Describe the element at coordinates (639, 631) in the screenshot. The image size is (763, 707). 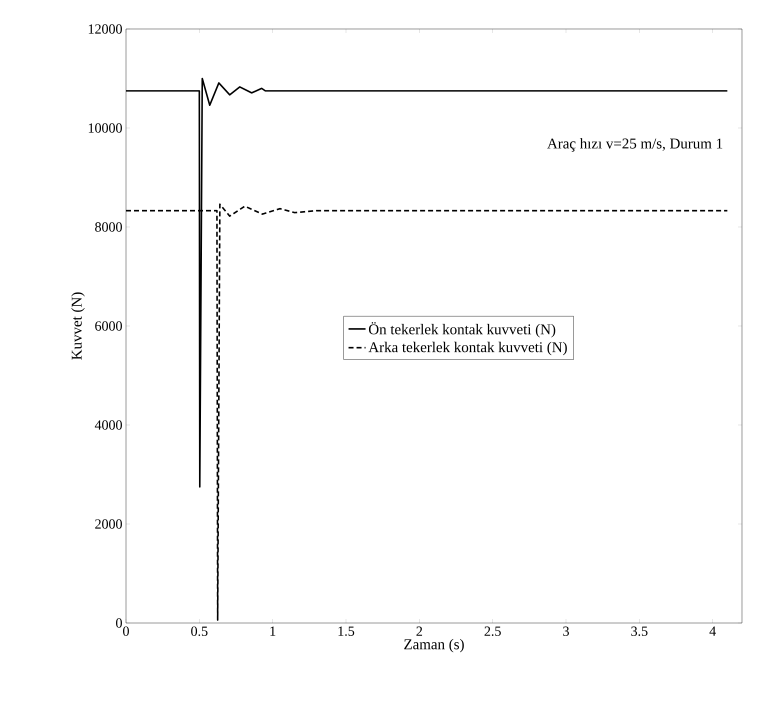
I see `x-tick-label: 3.5` at that location.